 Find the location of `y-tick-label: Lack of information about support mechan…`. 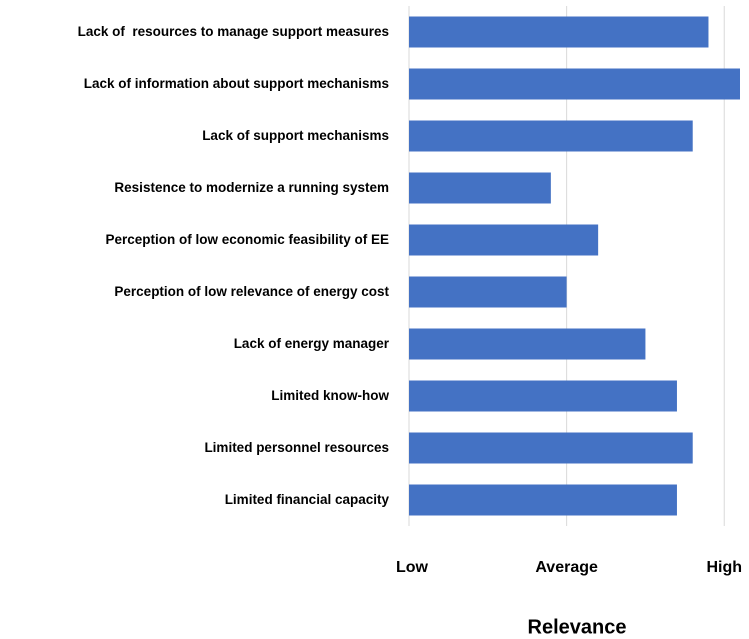

y-tick-label: Lack of information about support mechan… is located at coordinates (236, 83).